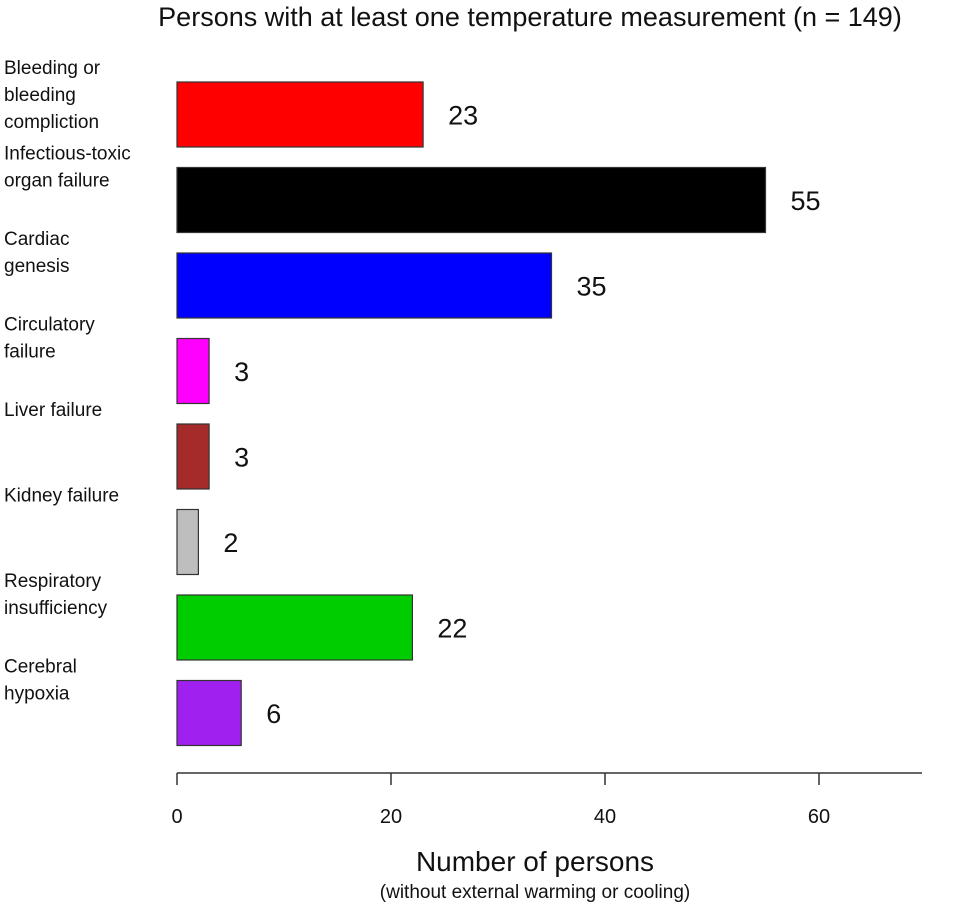 This screenshot has height=908, width=968. What do you see at coordinates (241, 372) in the screenshot?
I see `value-label-3: 3` at bounding box center [241, 372].